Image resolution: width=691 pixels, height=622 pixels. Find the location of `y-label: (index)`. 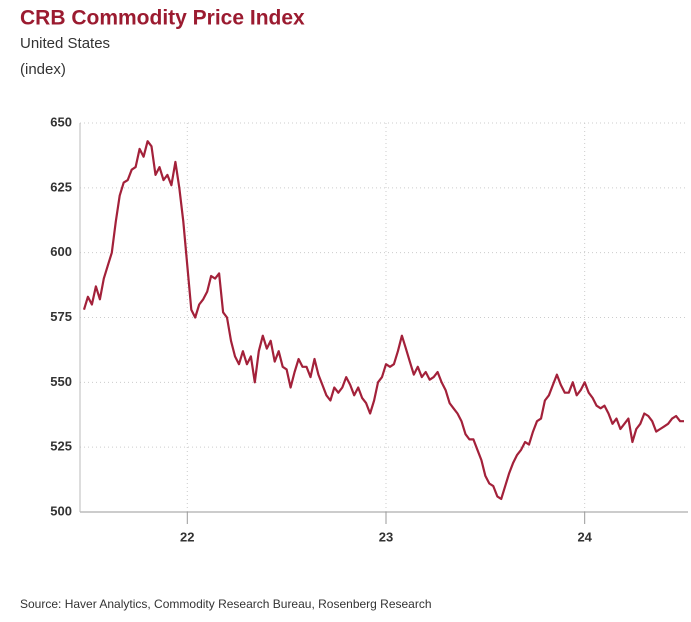

y-label: (index) is located at coordinates (43, 69).